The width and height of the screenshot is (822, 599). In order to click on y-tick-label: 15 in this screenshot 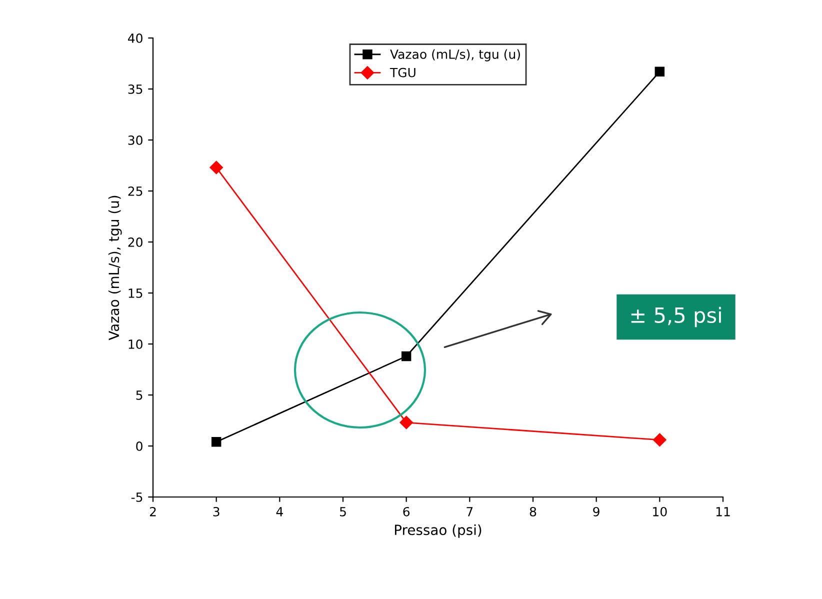, I will do `click(135, 293)`.